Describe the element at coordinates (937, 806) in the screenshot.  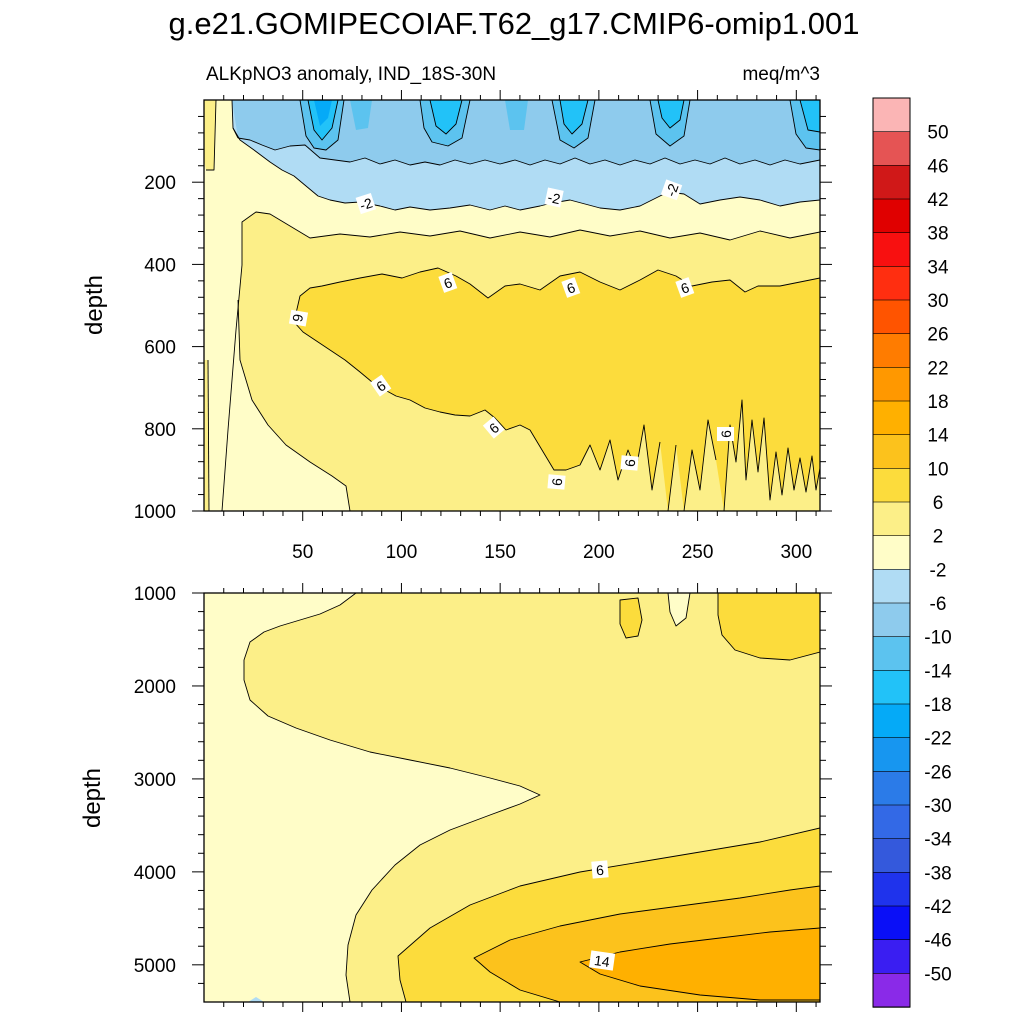
I see `colorbar-label: -30` at that location.